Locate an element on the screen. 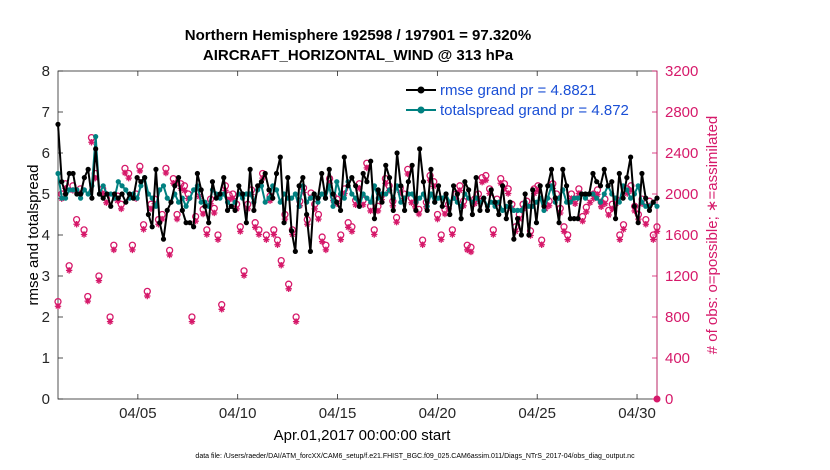 Image resolution: width=830 pixels, height=470 pixels. y-left-tick-label: 8 is located at coordinates (46, 71).